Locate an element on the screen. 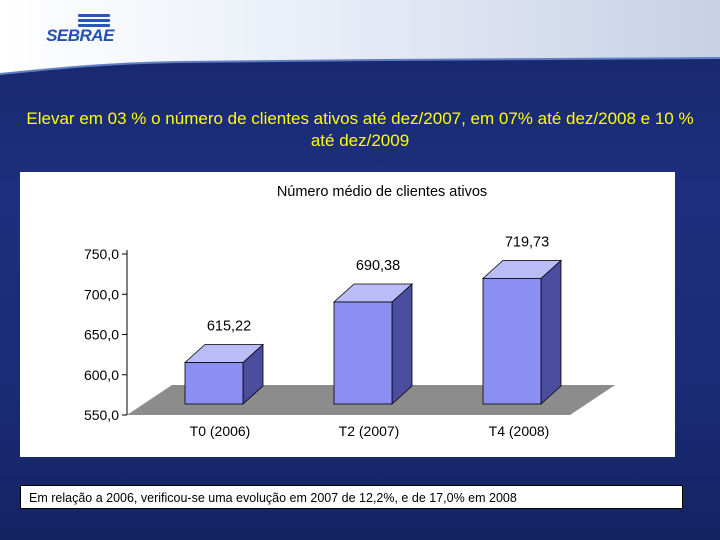 Image resolution: width=720 pixels, height=540 pixels. y-tick-label: 700,0 is located at coordinates (101, 294).